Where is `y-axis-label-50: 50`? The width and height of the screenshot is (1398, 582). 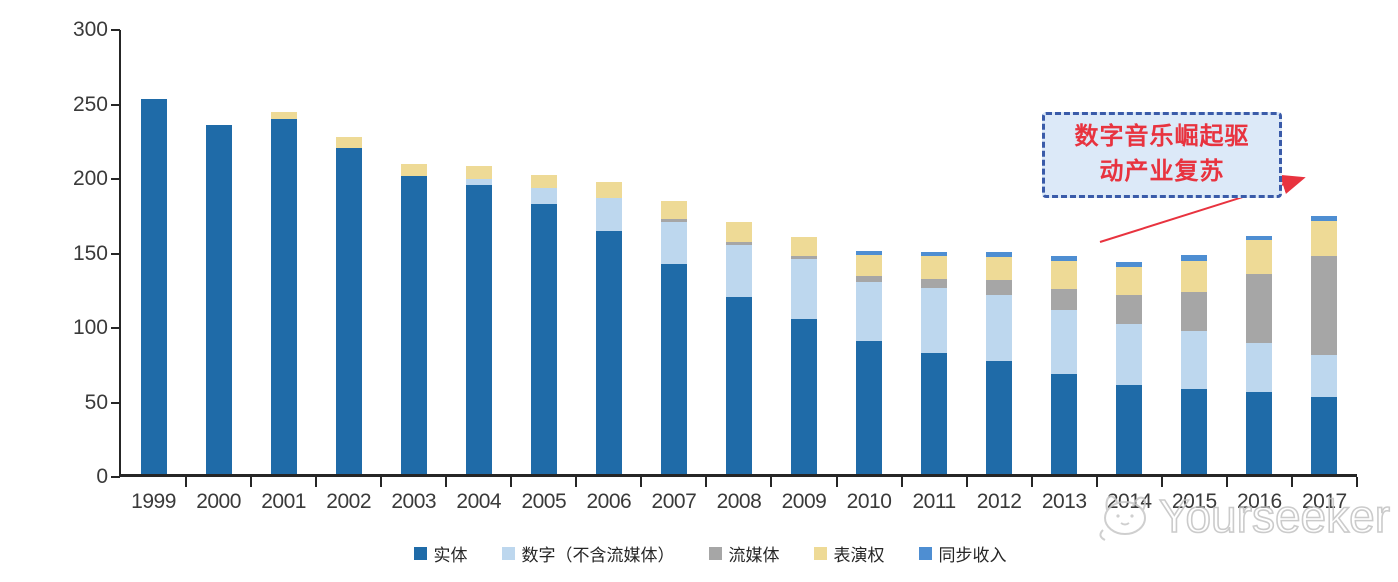 y-axis-label-50: 50 is located at coordinates (96, 402).